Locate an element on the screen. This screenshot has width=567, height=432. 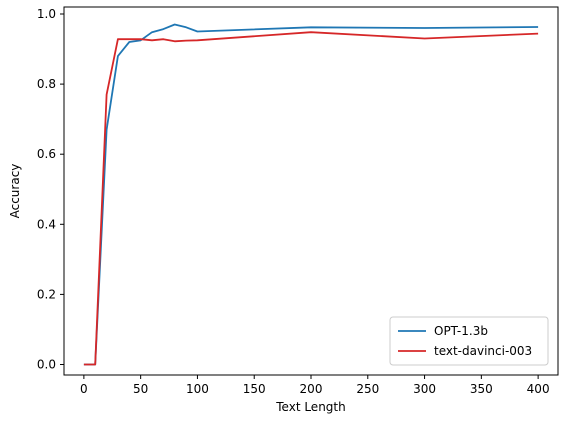
x-tick-label: 50 is located at coordinates (140, 389).